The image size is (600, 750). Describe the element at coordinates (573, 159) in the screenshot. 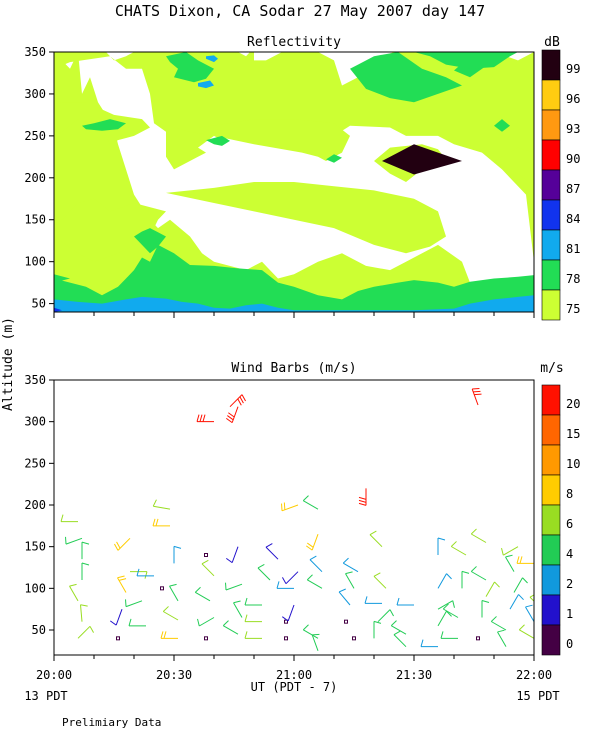

I see `reflectivity-colorbar-tick-label: 90` at that location.